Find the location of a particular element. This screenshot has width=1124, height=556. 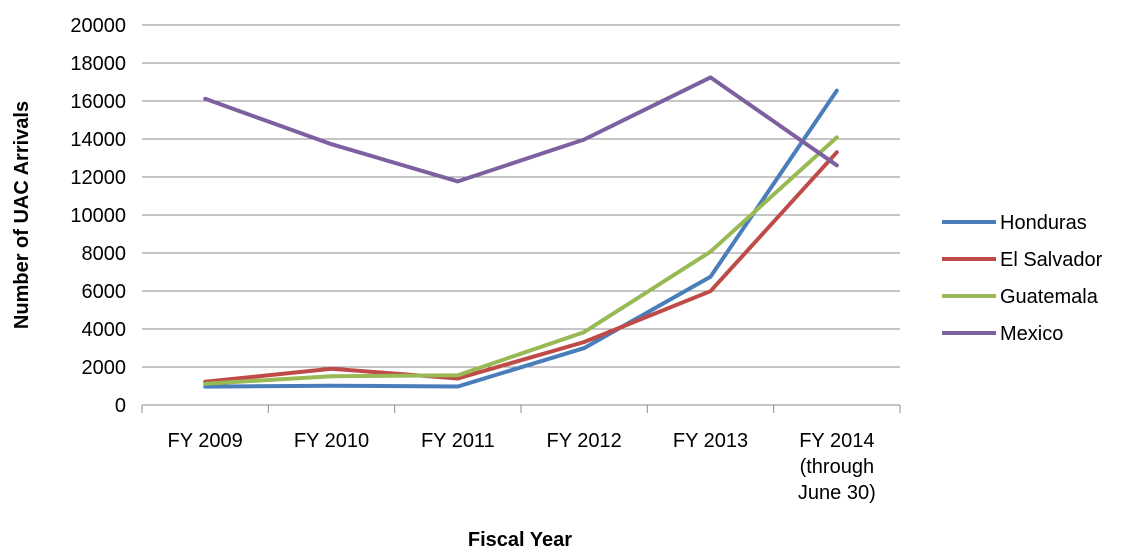

y-tick-label: 16000 is located at coordinates (98, 102).